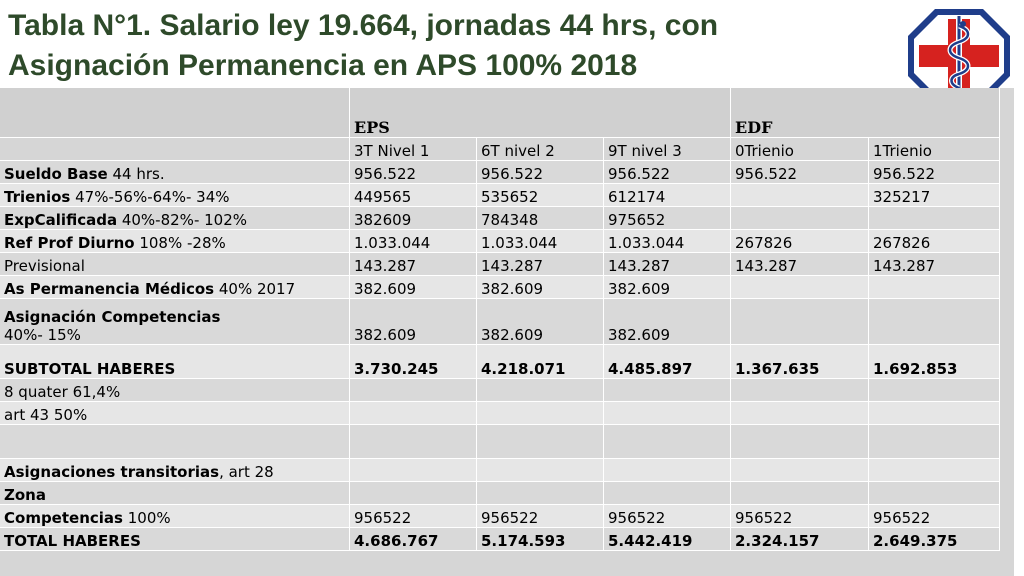 This screenshot has width=1024, height=576. I want to click on row-label-bold: As Permanencia Médicos, so click(109, 289).